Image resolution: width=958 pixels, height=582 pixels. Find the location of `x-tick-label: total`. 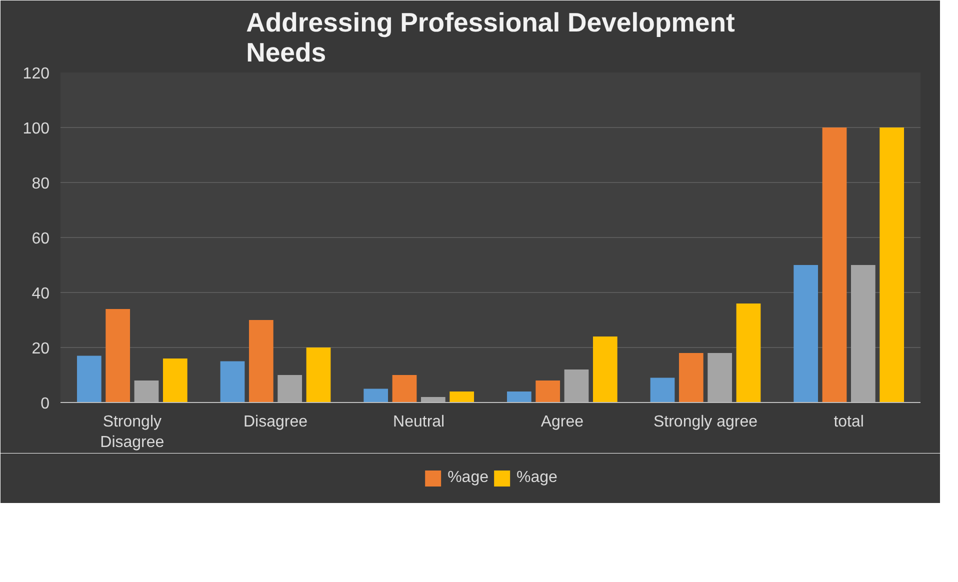

x-tick-label: total is located at coordinates (849, 422).